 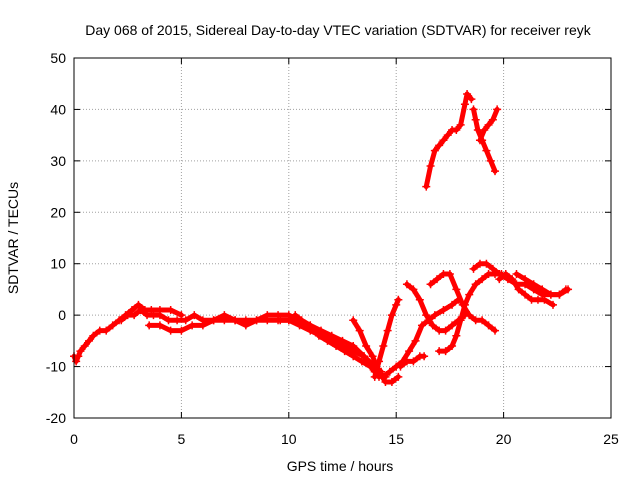 I want to click on y-tick-label: -20, so click(x=56, y=418).